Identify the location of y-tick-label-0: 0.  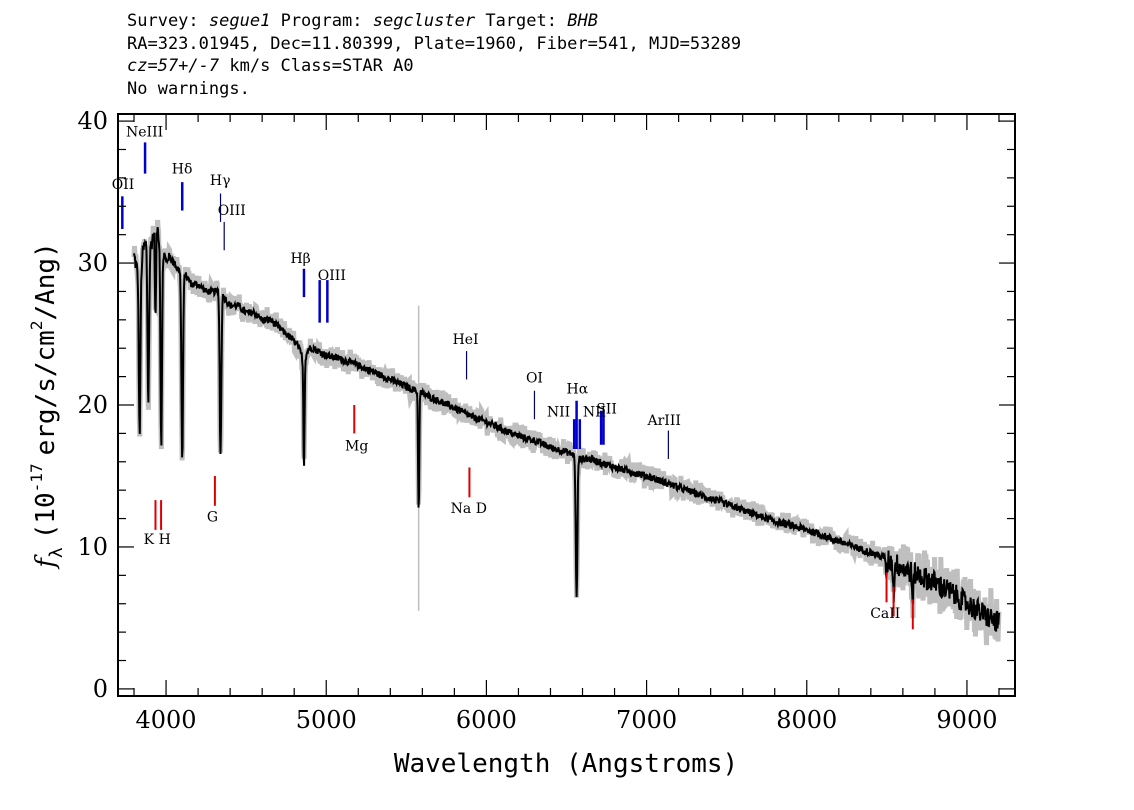
(100, 689).